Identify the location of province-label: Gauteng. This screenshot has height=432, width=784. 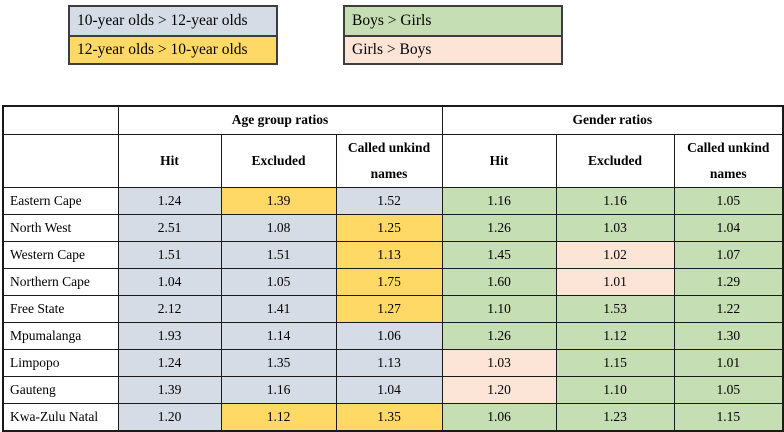
(60, 390).